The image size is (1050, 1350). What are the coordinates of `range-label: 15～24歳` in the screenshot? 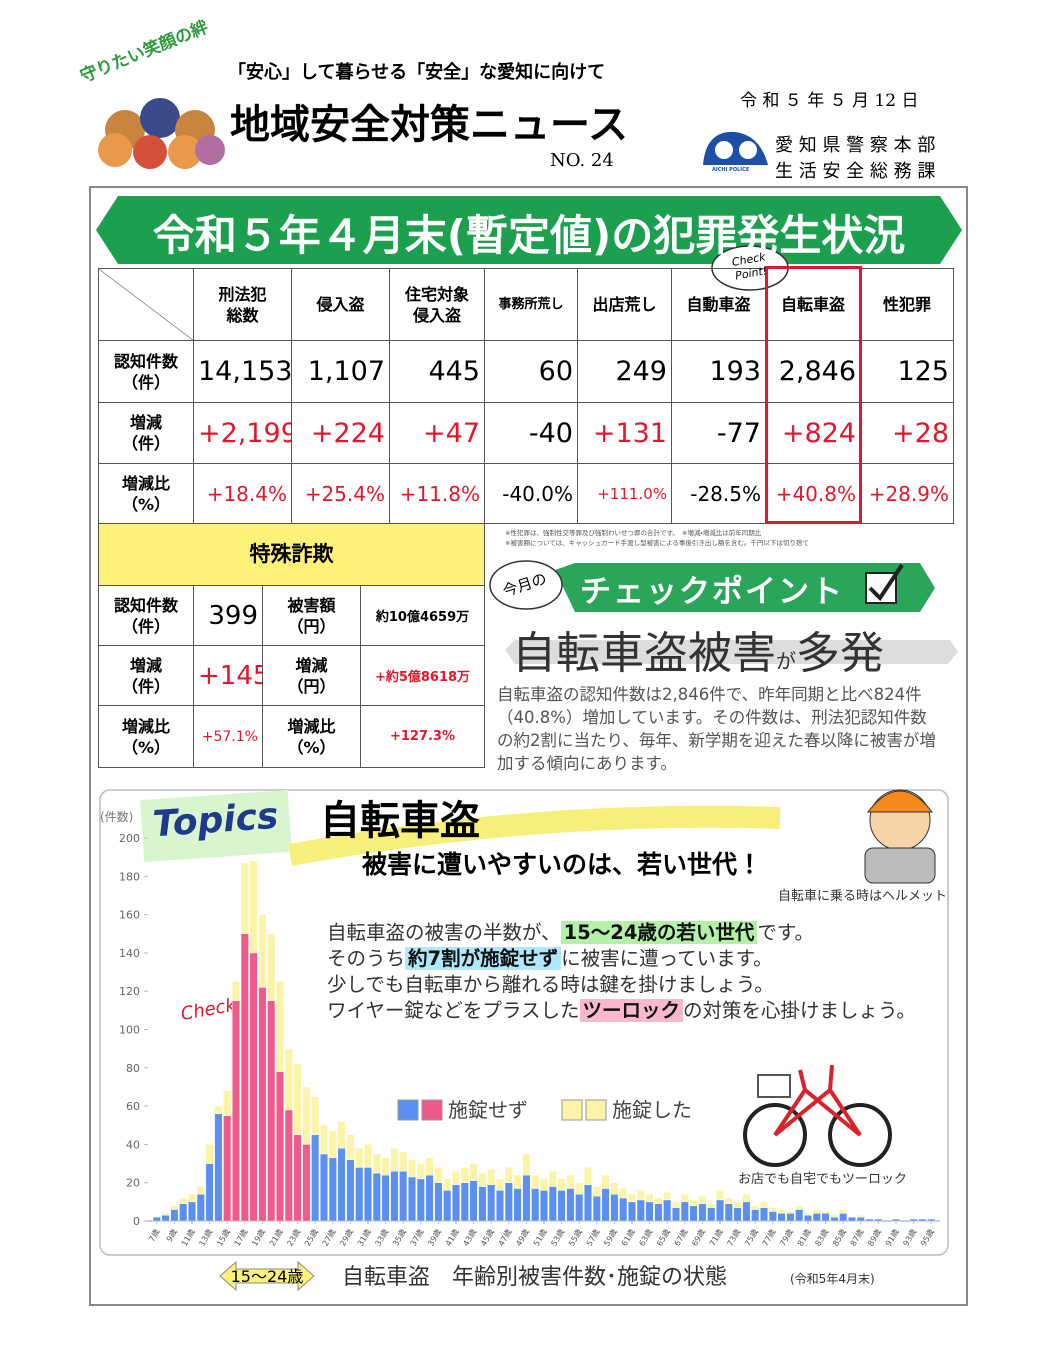 It's located at (267, 1276).